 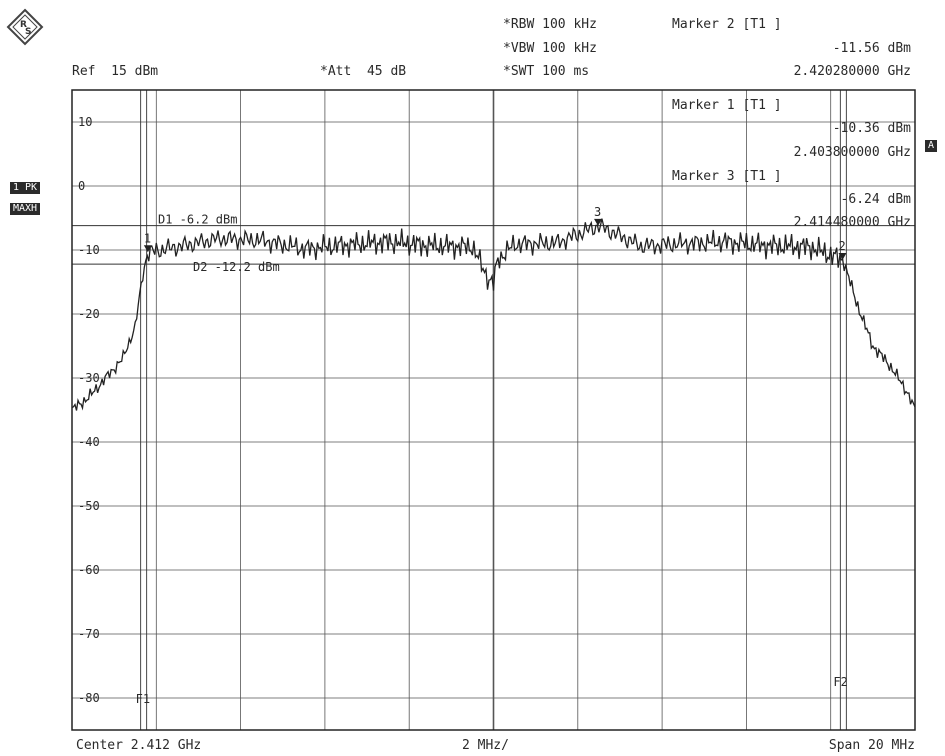 What do you see at coordinates (89, 378) in the screenshot?
I see `y-tick-label: -30` at bounding box center [89, 378].